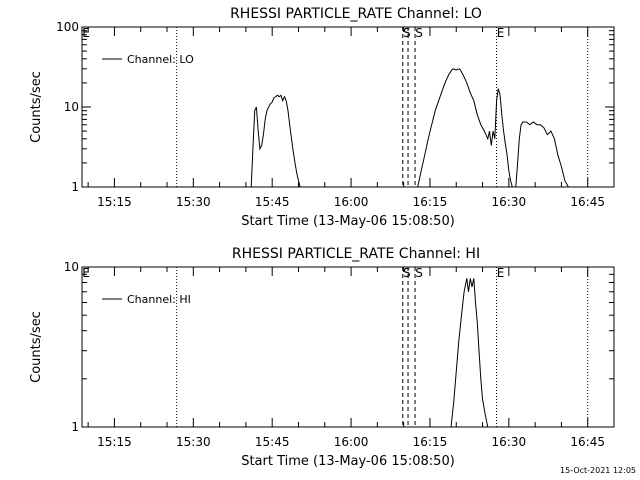 The height and width of the screenshot is (480, 640). I want to click on legend-entry: Channel: HI, so click(159, 299).